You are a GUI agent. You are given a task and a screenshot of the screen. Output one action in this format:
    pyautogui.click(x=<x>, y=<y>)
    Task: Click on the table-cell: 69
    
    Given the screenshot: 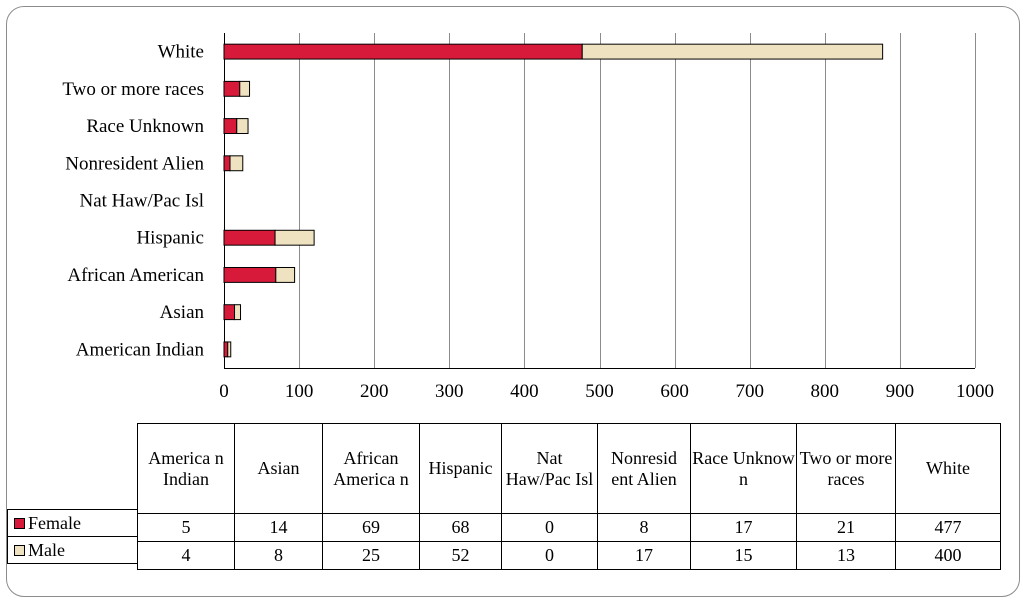 What is the action you would take?
    pyautogui.click(x=371, y=527)
    